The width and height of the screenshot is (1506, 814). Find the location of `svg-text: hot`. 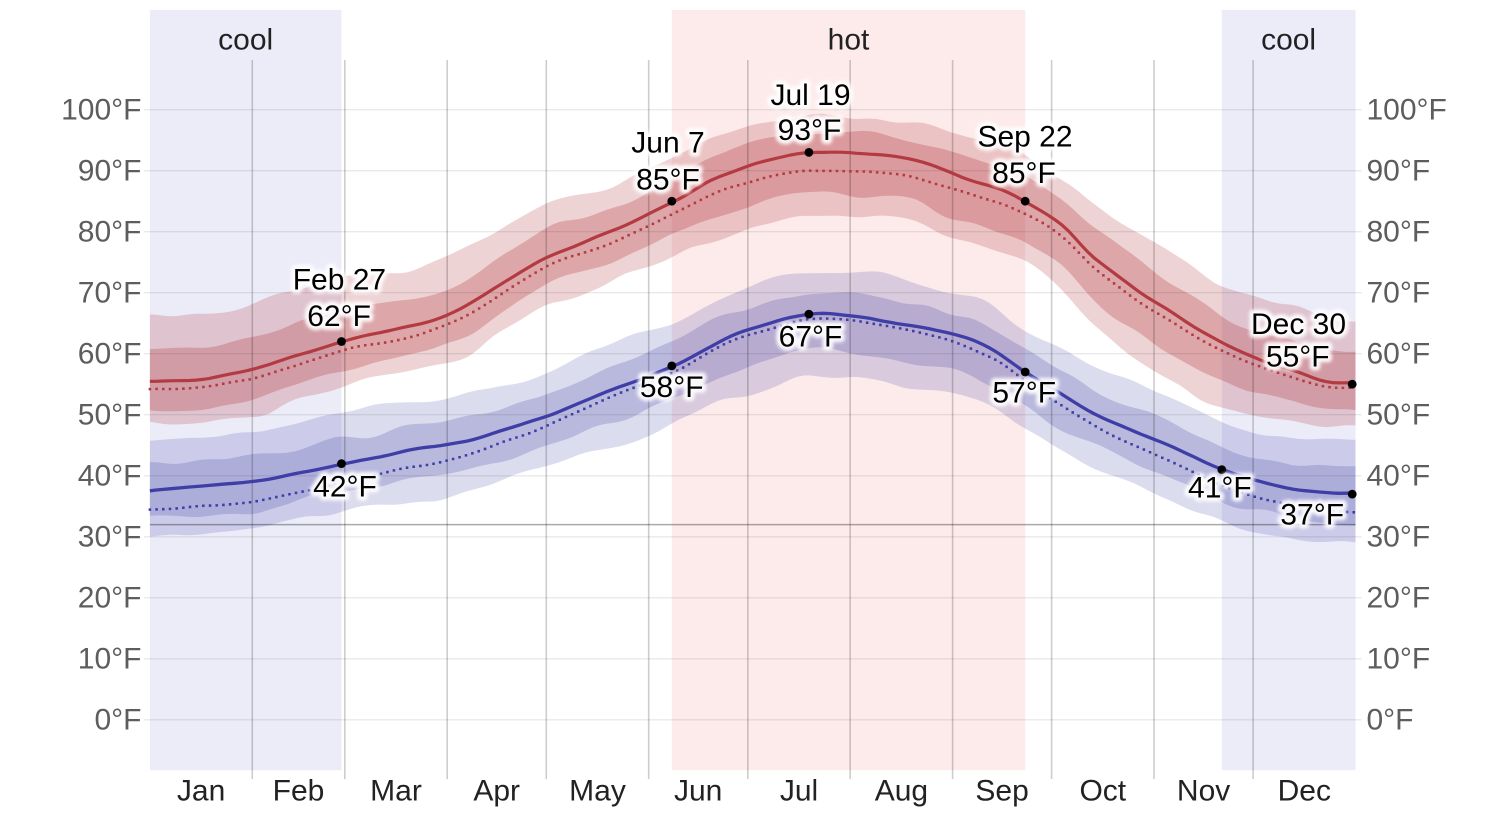

svg-text: hot is located at coordinates (849, 40).